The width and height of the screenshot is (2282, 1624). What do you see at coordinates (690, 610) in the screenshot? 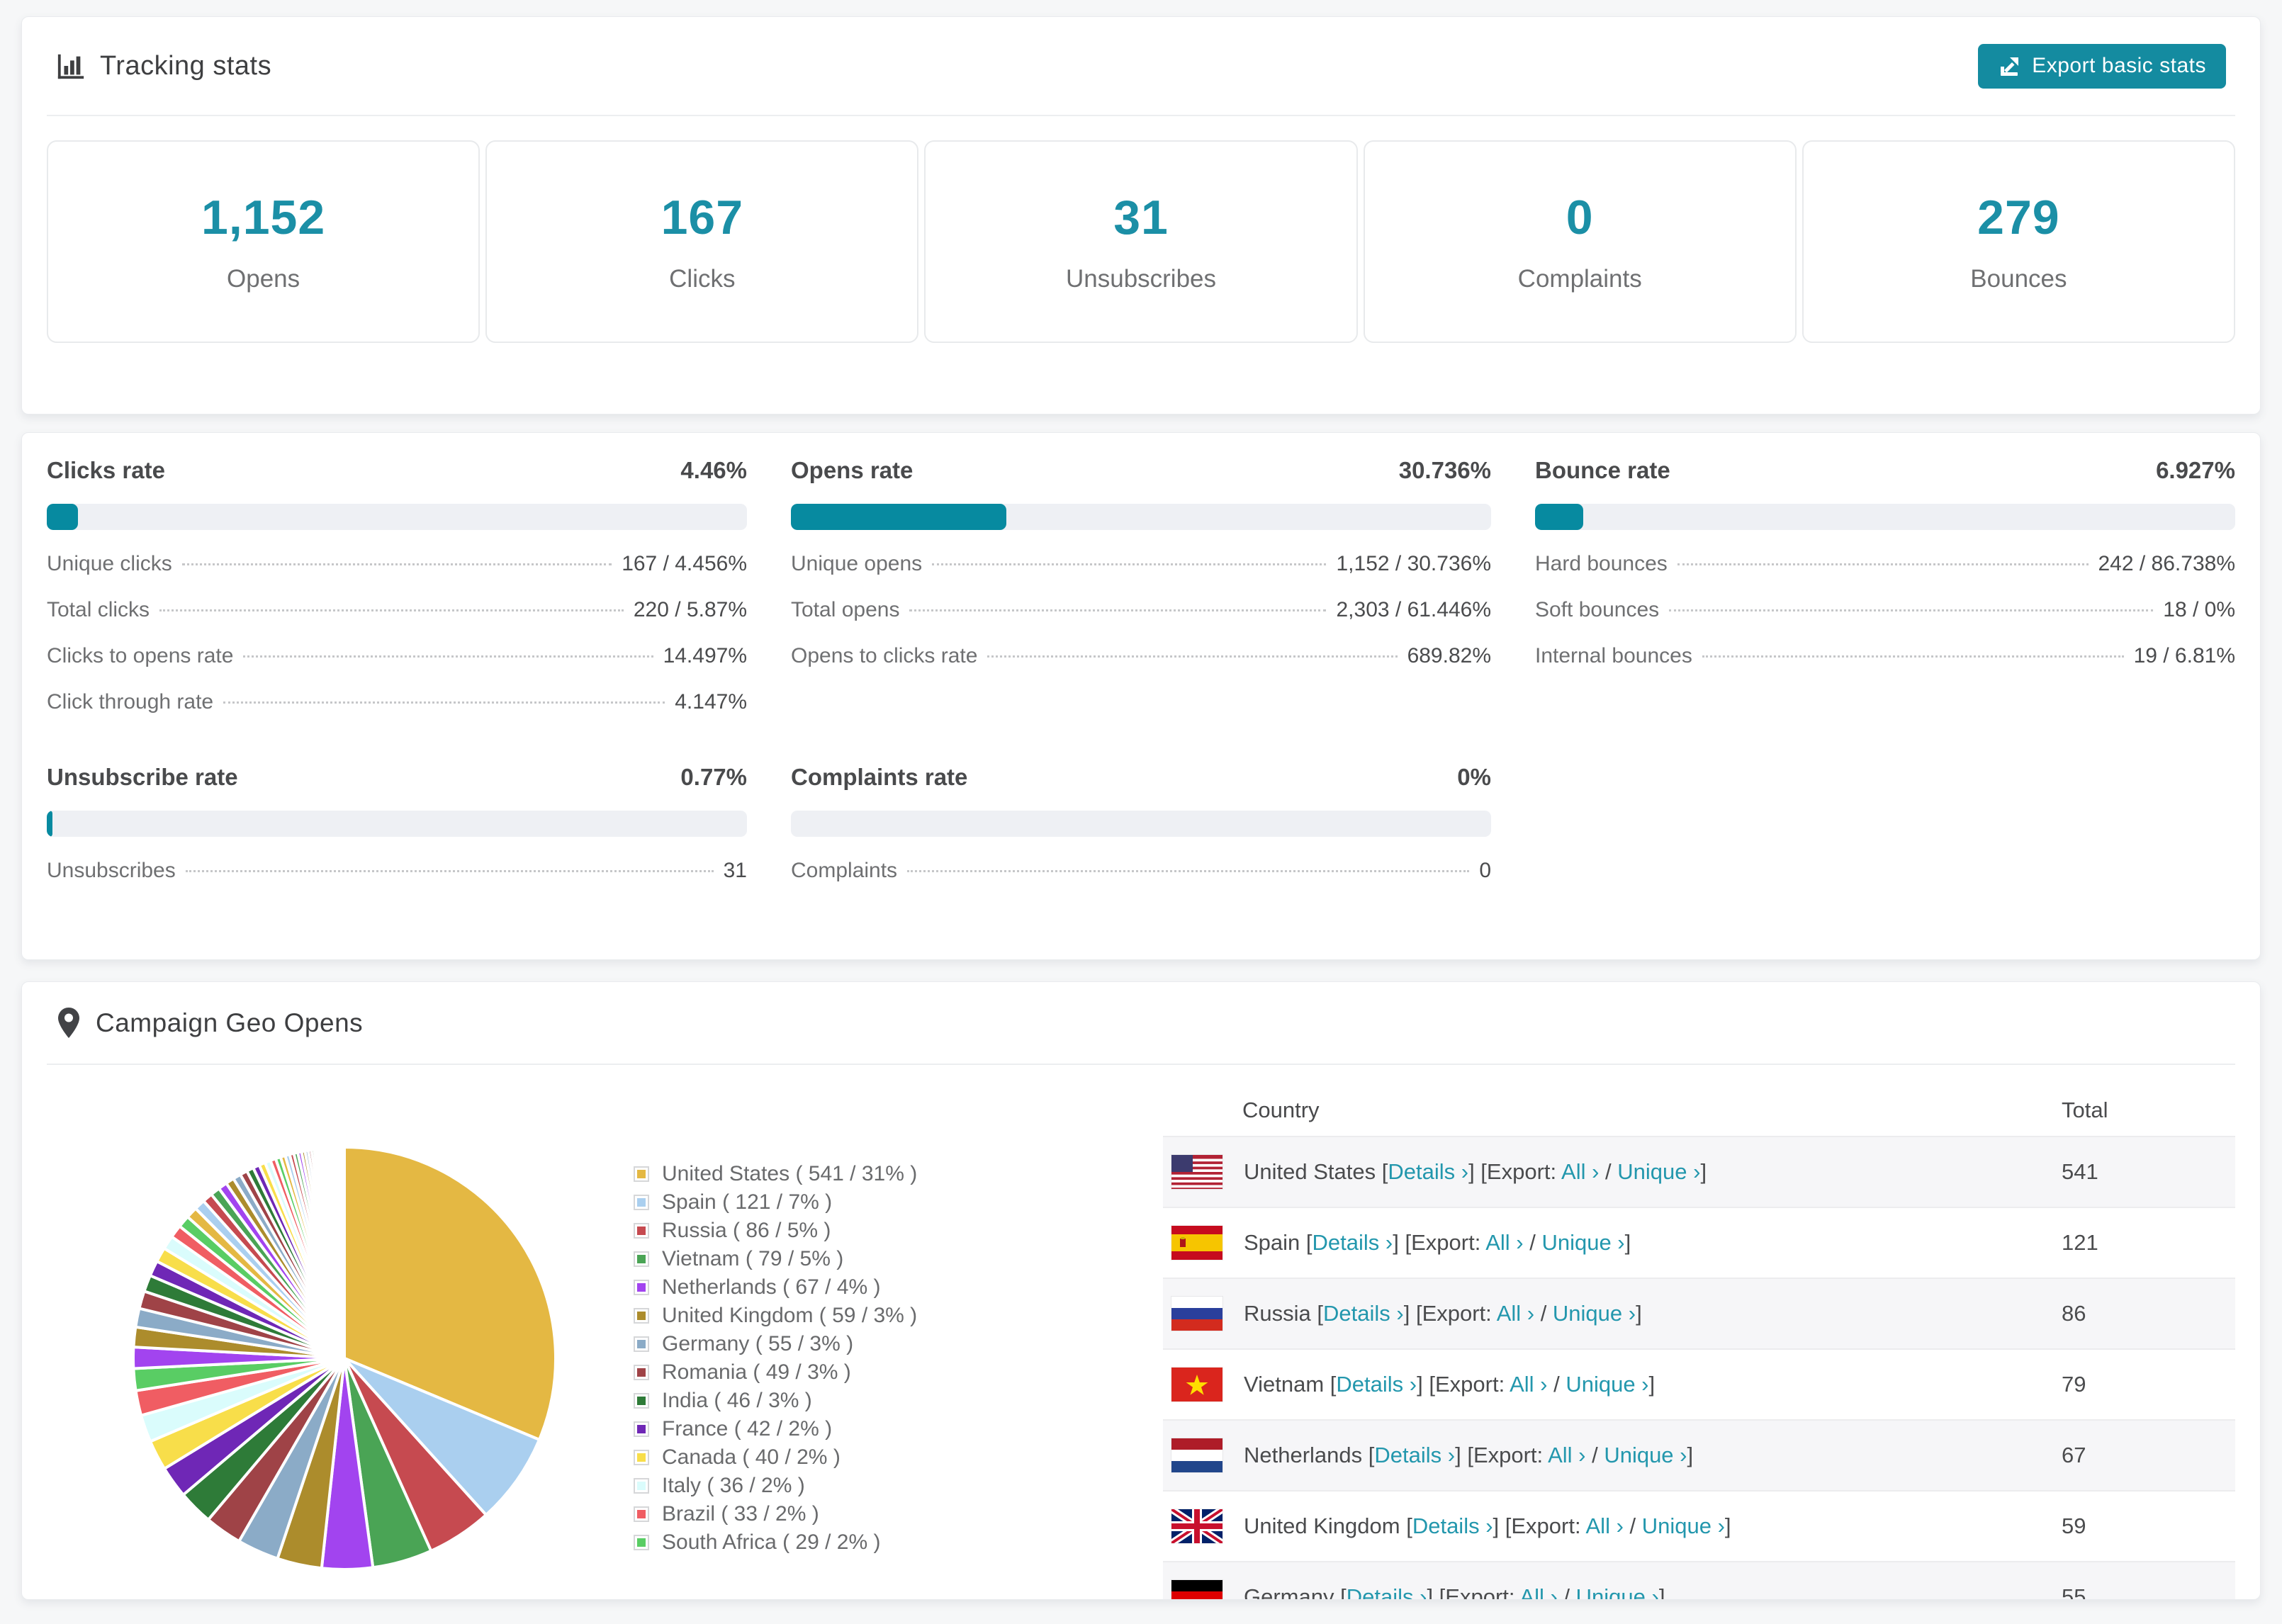
I see `rate-row-value: 220 / 5.87%` at bounding box center [690, 610].